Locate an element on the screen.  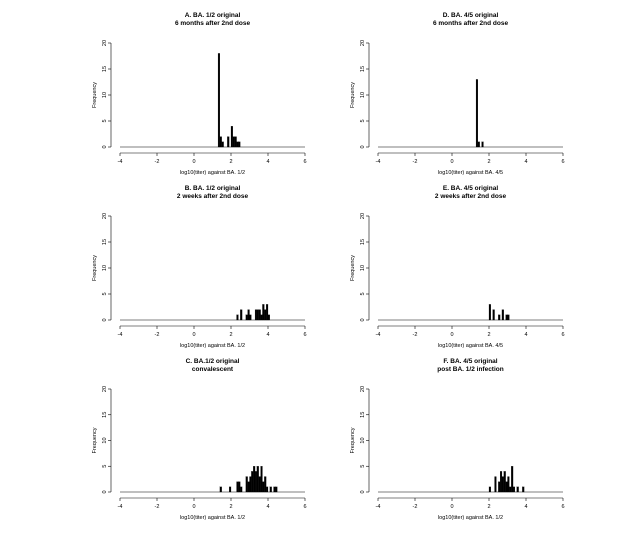
panel-title: F. BA. 4/5 original is located at coordinates (470, 361).